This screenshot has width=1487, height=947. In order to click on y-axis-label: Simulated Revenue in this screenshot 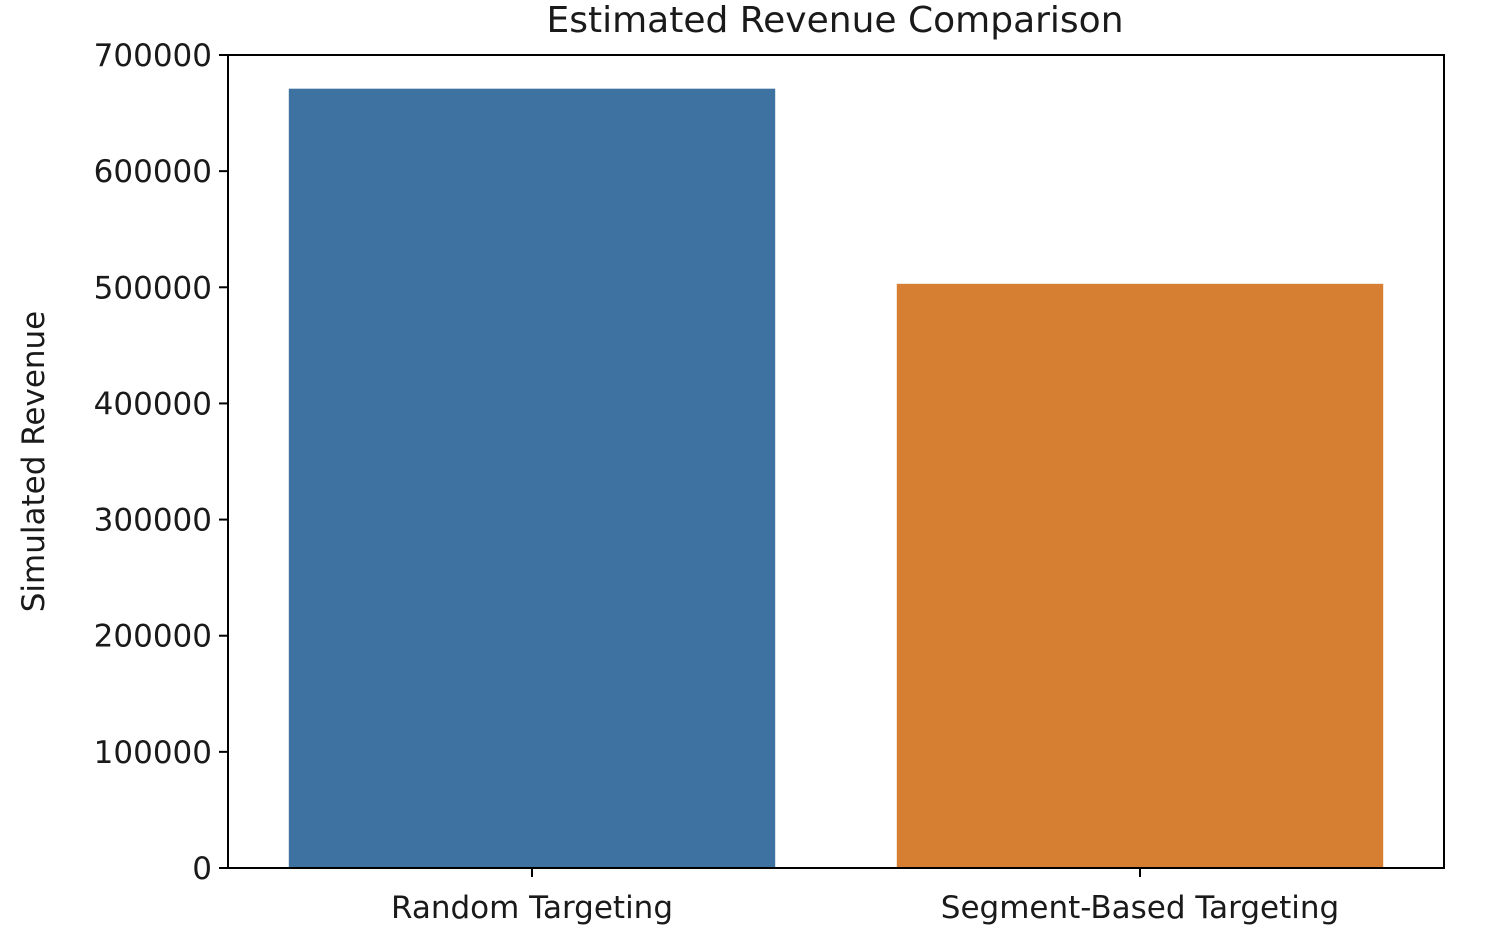, I will do `click(34, 462)`.